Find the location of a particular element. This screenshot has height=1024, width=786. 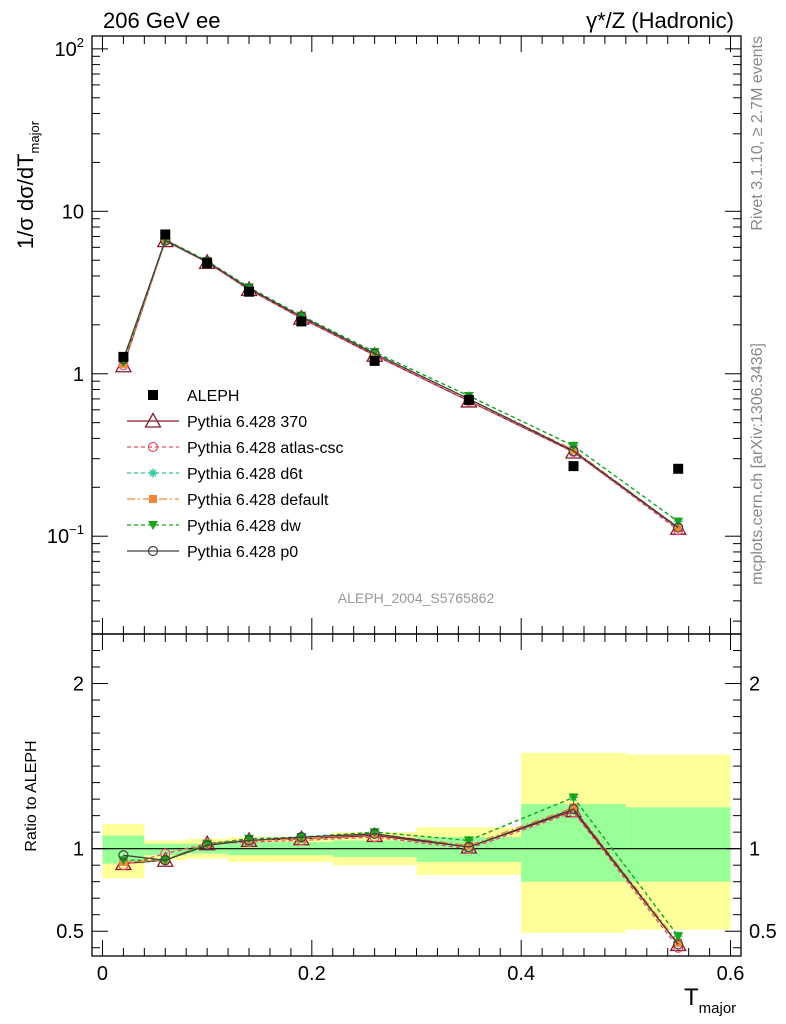

source-label: mcplots.cern.ch [arXiv:1306.3436] is located at coordinates (757, 464).